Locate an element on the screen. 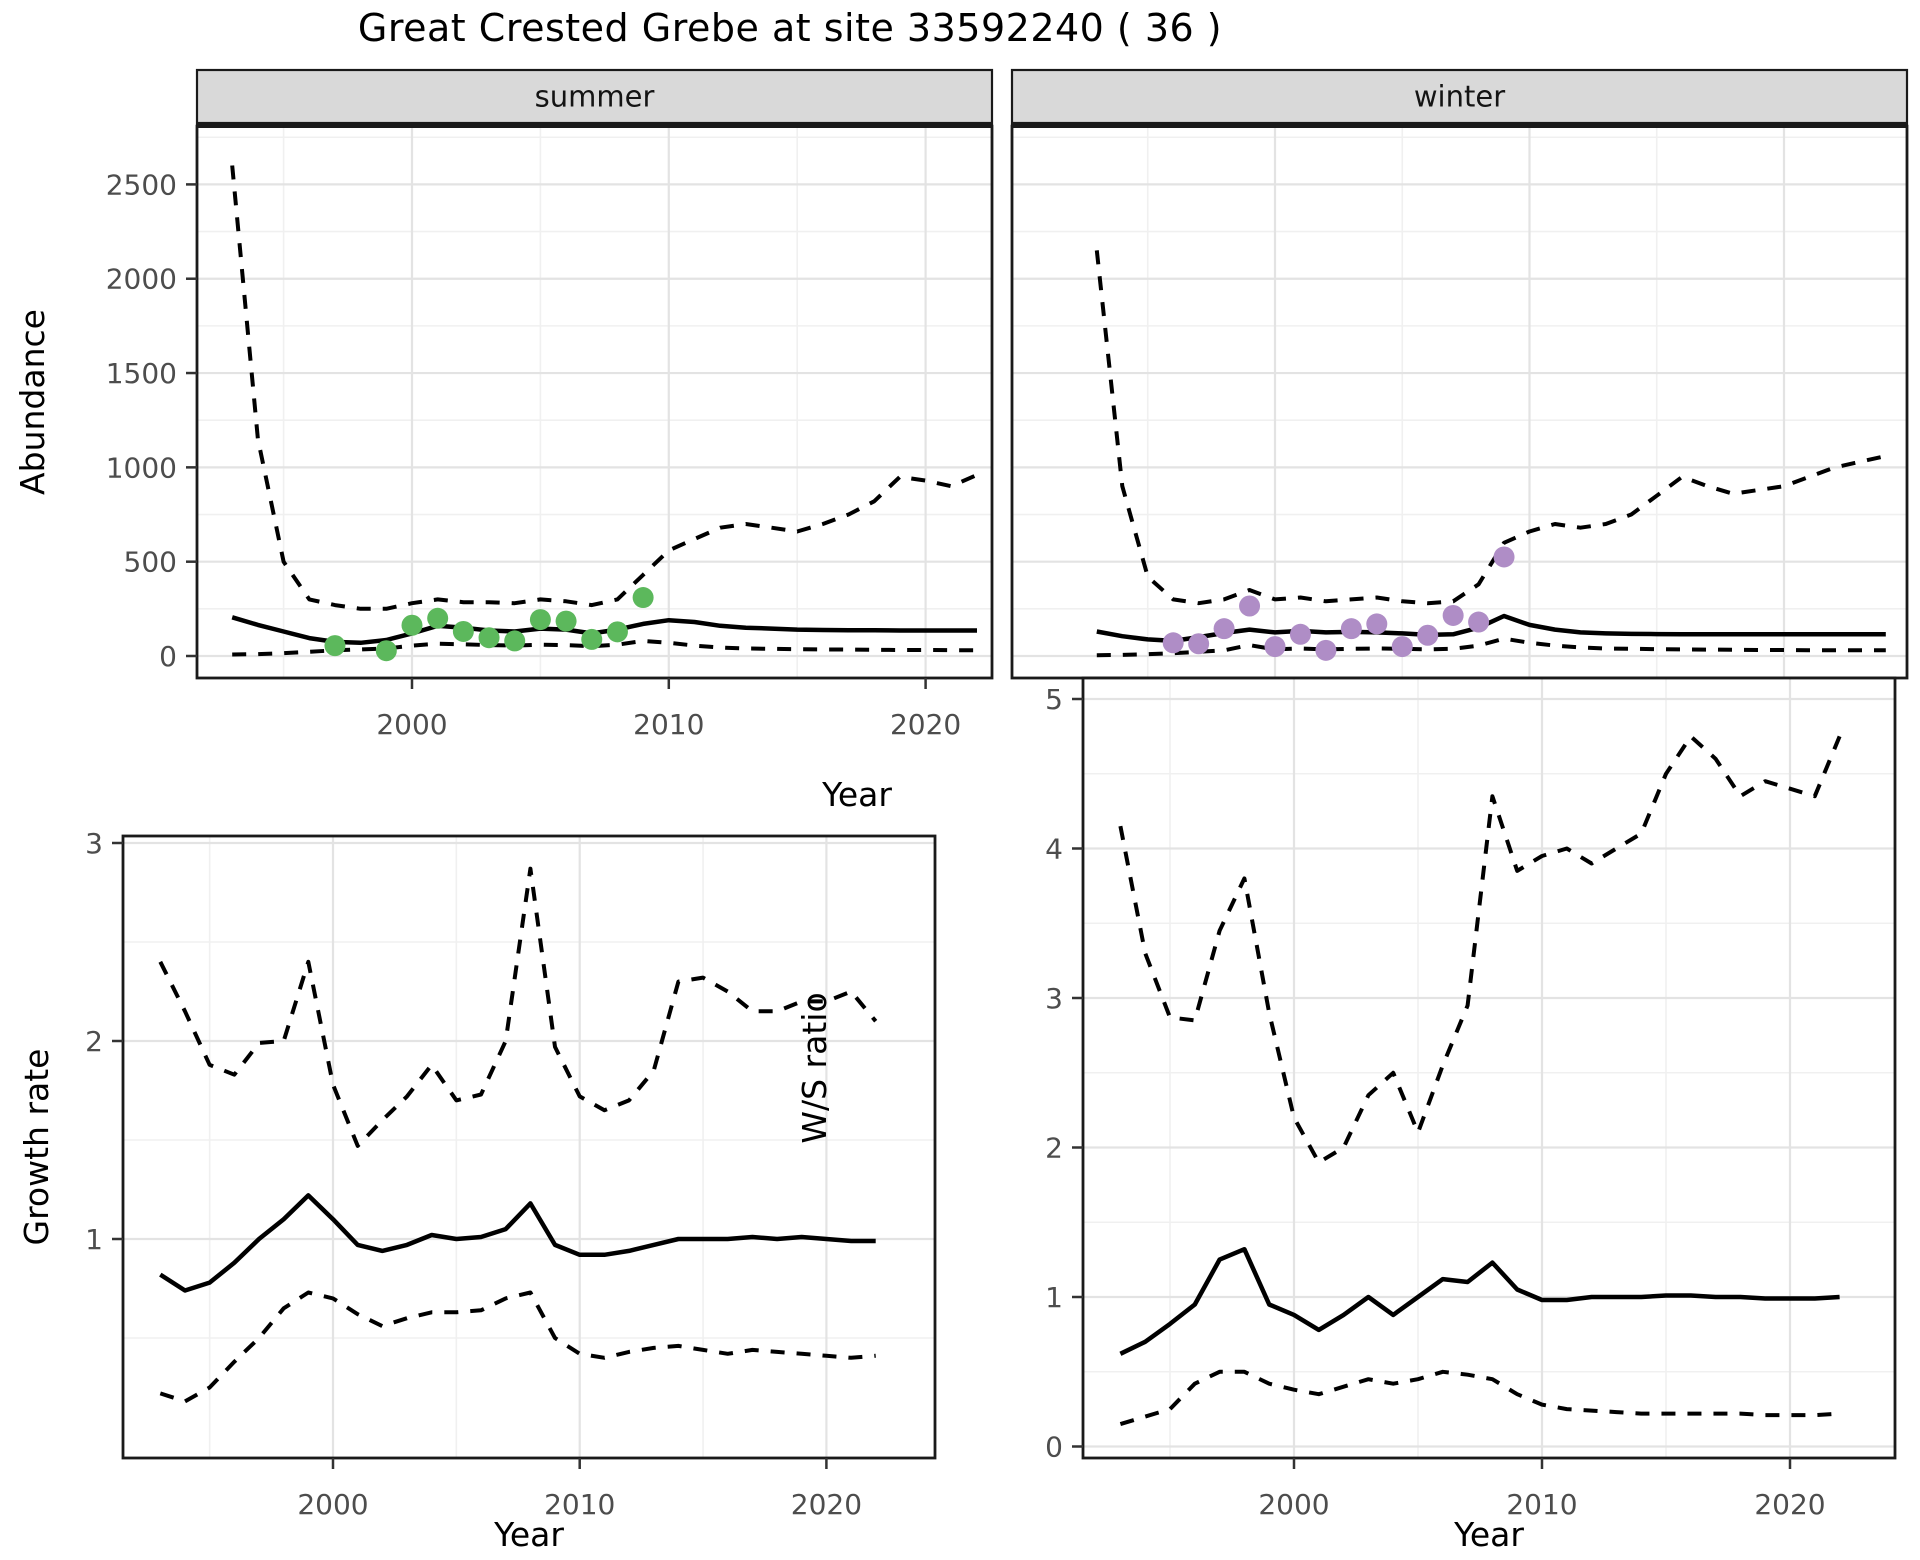  ws-ratio-upper95CI-line is located at coordinates (1480, 949).